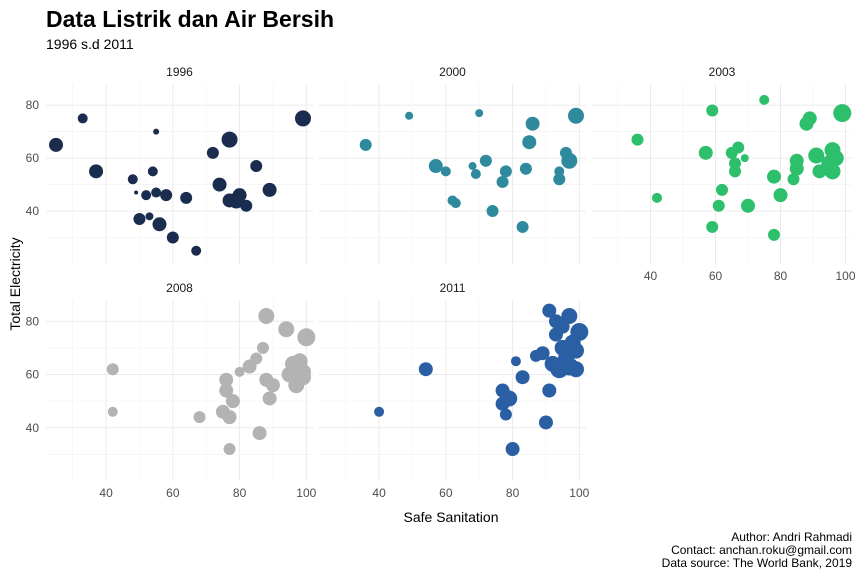  Describe the element at coordinates (171, 390) in the screenshot. I see `facet-panel-2008: 2008 40 60 80 40 60 80 100` at that location.